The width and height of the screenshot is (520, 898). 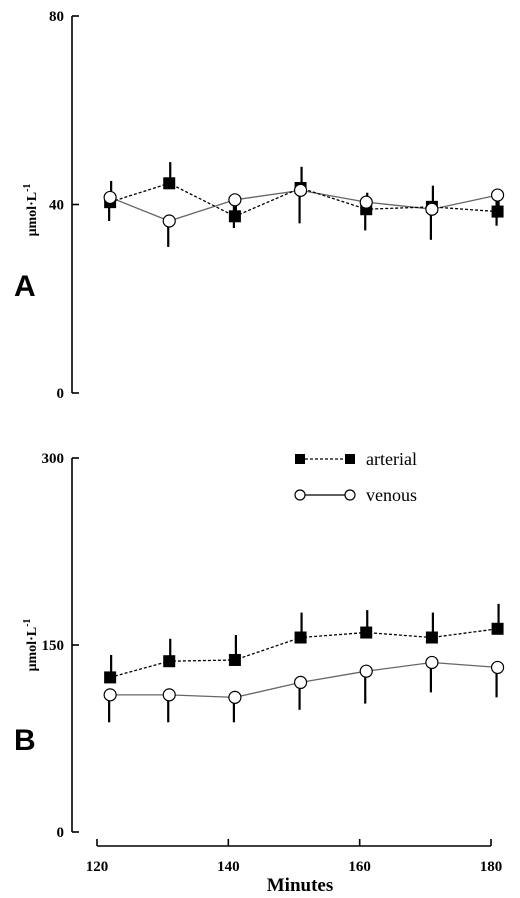 I want to click on legend-label-venous: venous, so click(x=391, y=495).